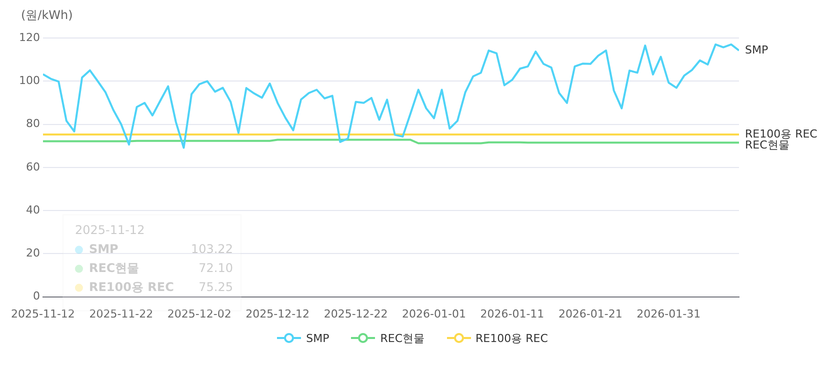 The width and height of the screenshot is (825, 365). Describe the element at coordinates (29, 80) in the screenshot. I see `y-tick-label: 100` at that location.